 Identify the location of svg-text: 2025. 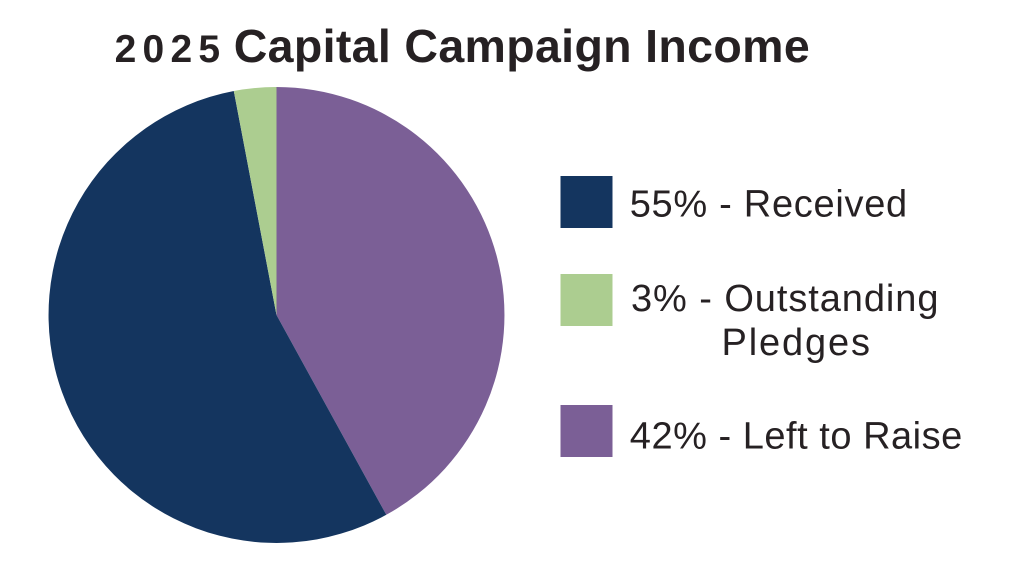
(168, 49).